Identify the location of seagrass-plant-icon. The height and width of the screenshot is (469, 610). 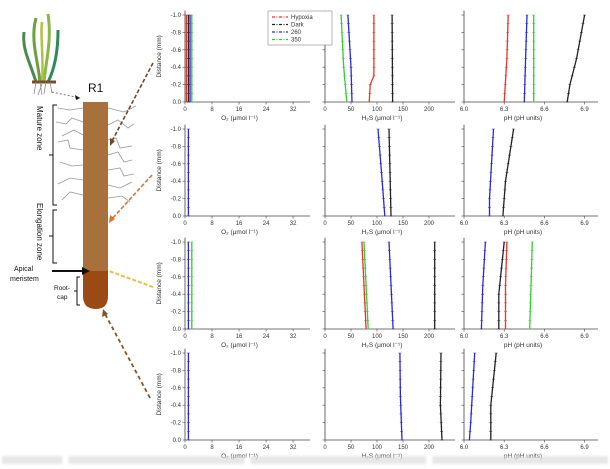
(41, 54).